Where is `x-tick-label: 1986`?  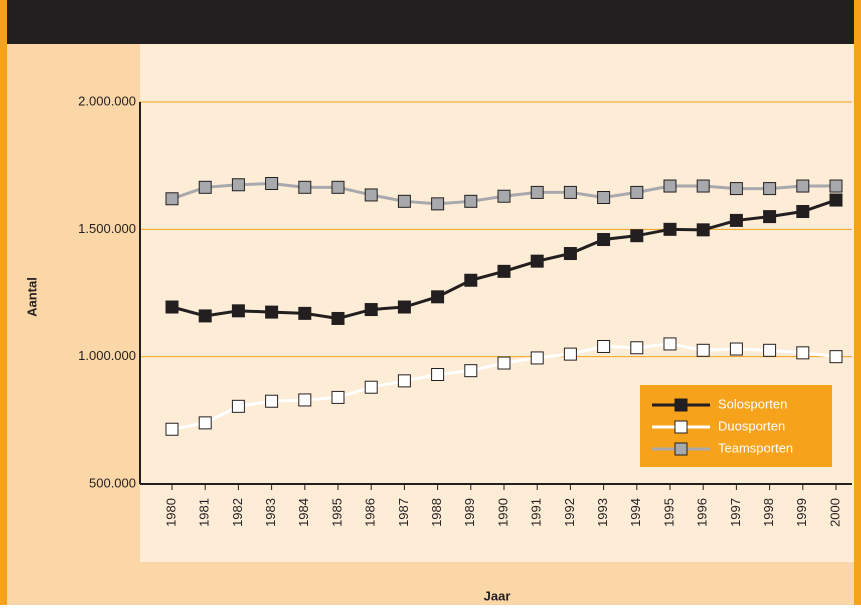 x-tick-label: 1986 is located at coordinates (370, 512).